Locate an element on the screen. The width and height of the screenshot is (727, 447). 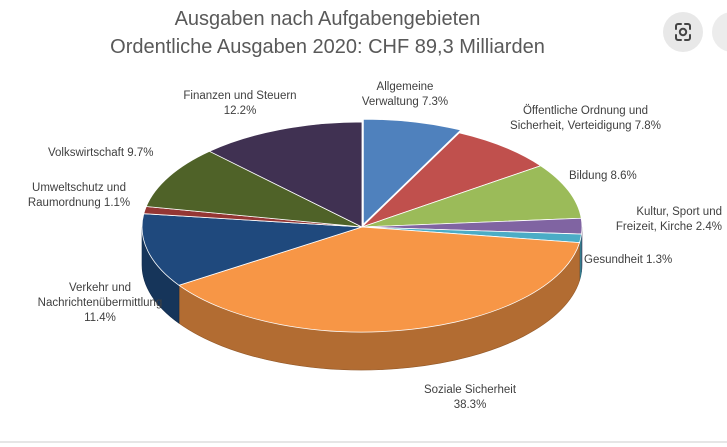
slice-soziale-sicherheit is located at coordinates (379, 279).